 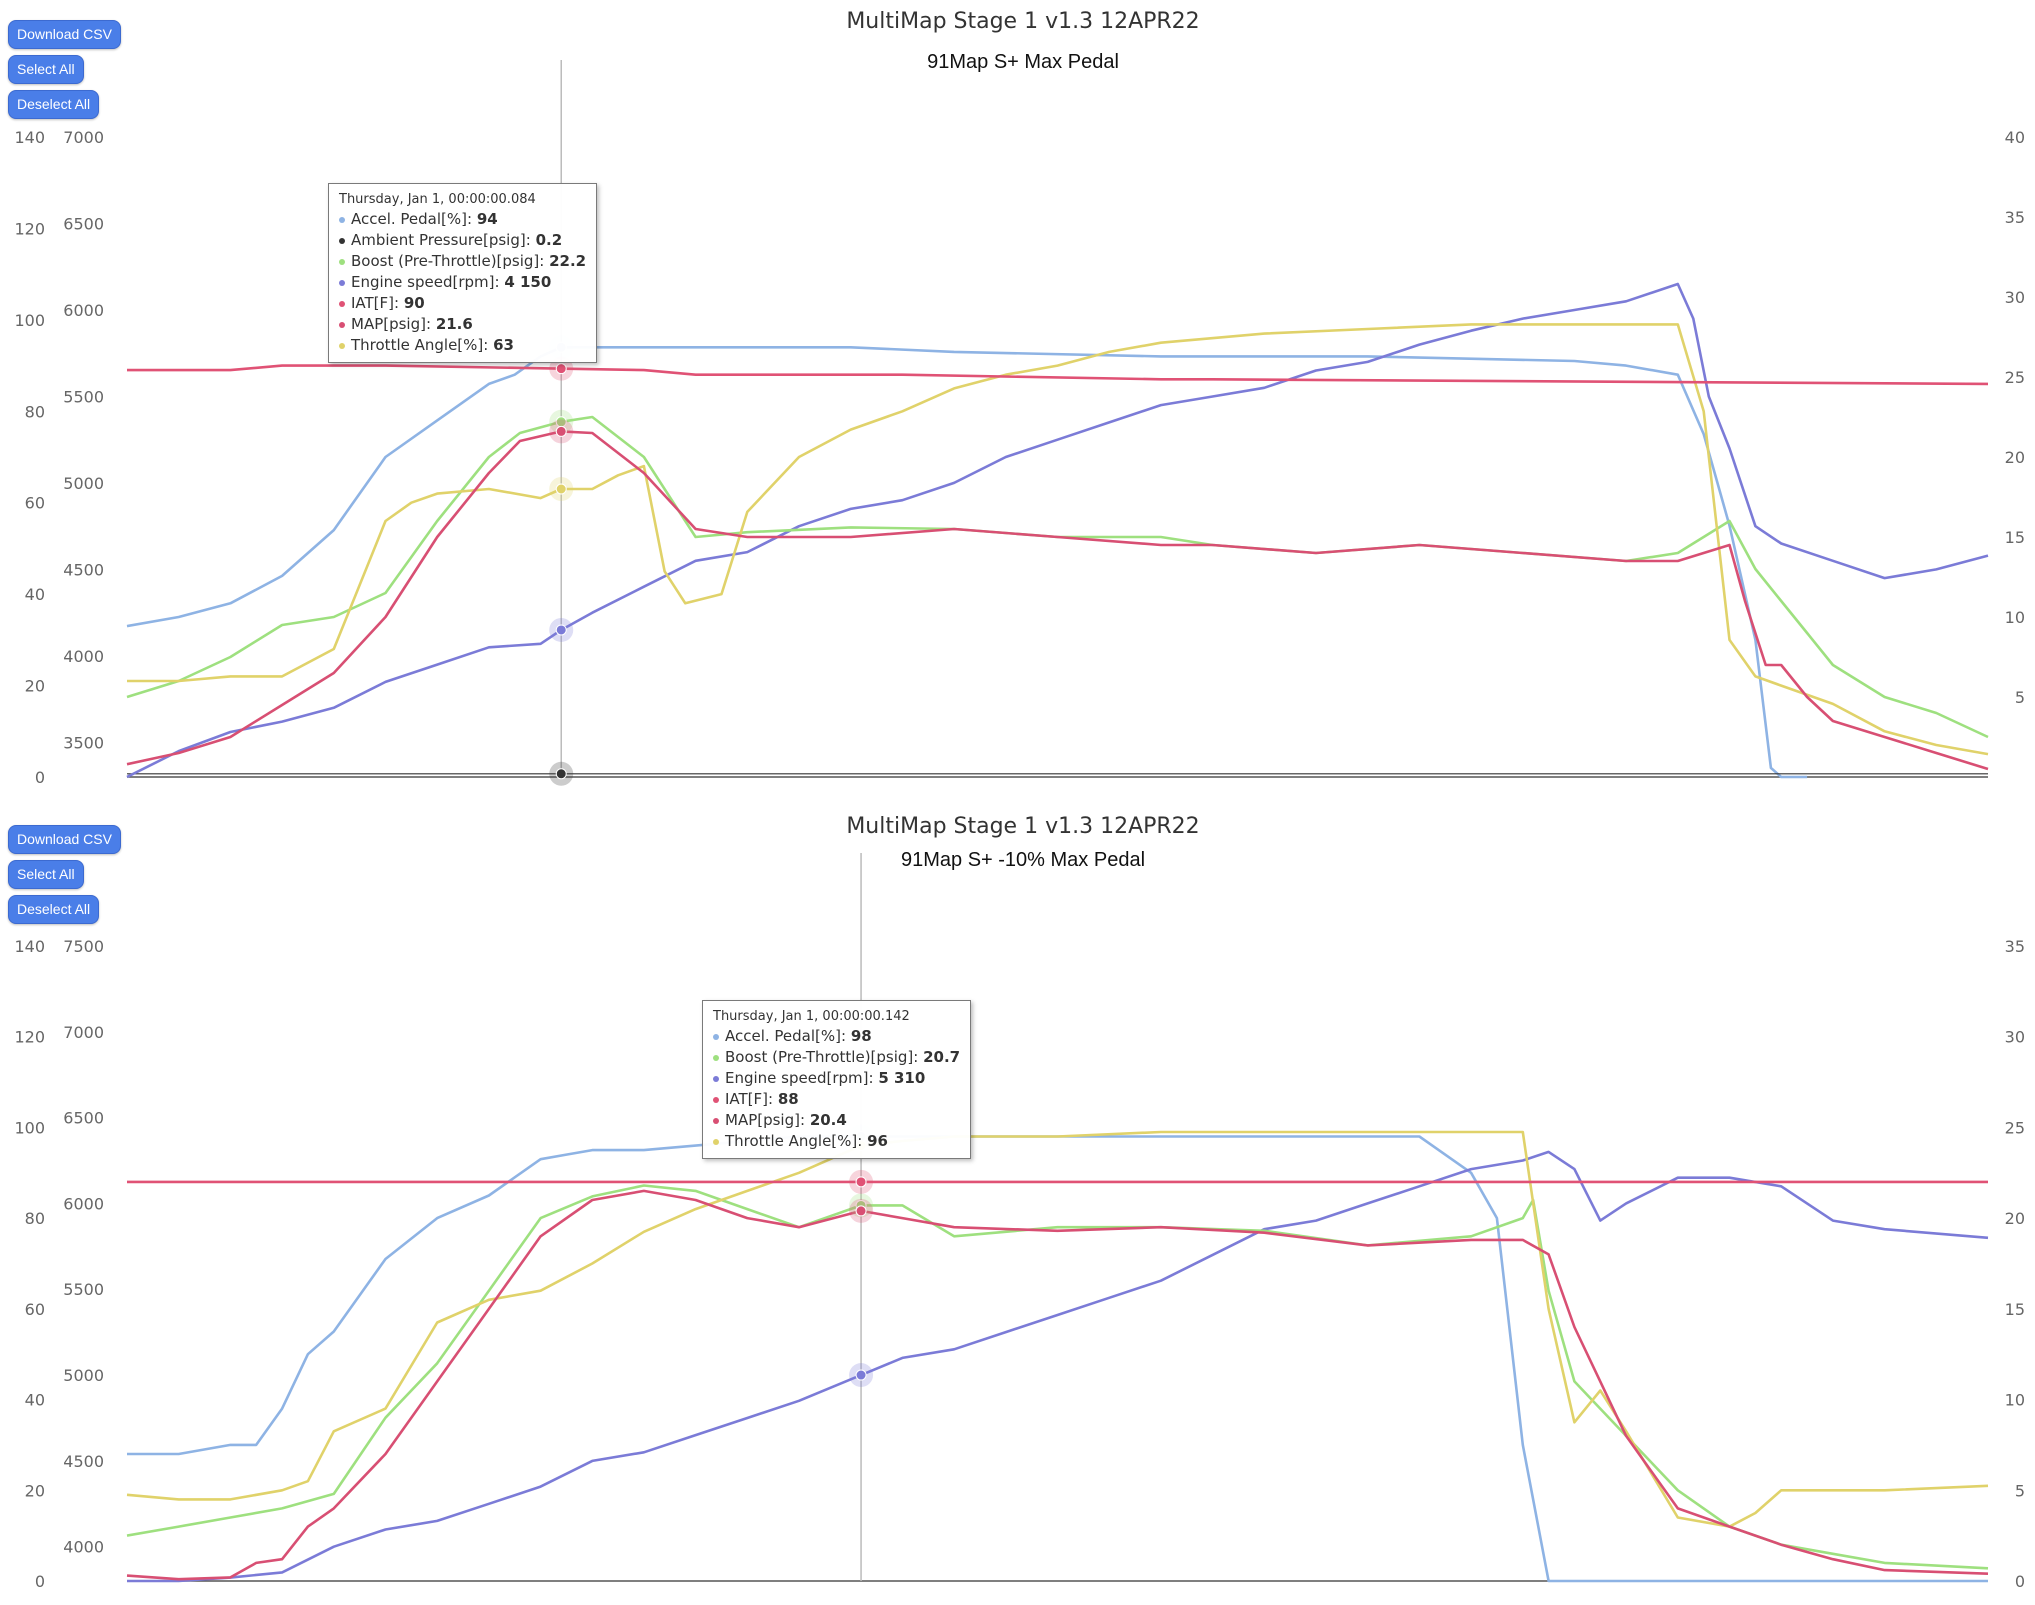 I want to click on hover-marker-ambient, so click(x=561, y=773).